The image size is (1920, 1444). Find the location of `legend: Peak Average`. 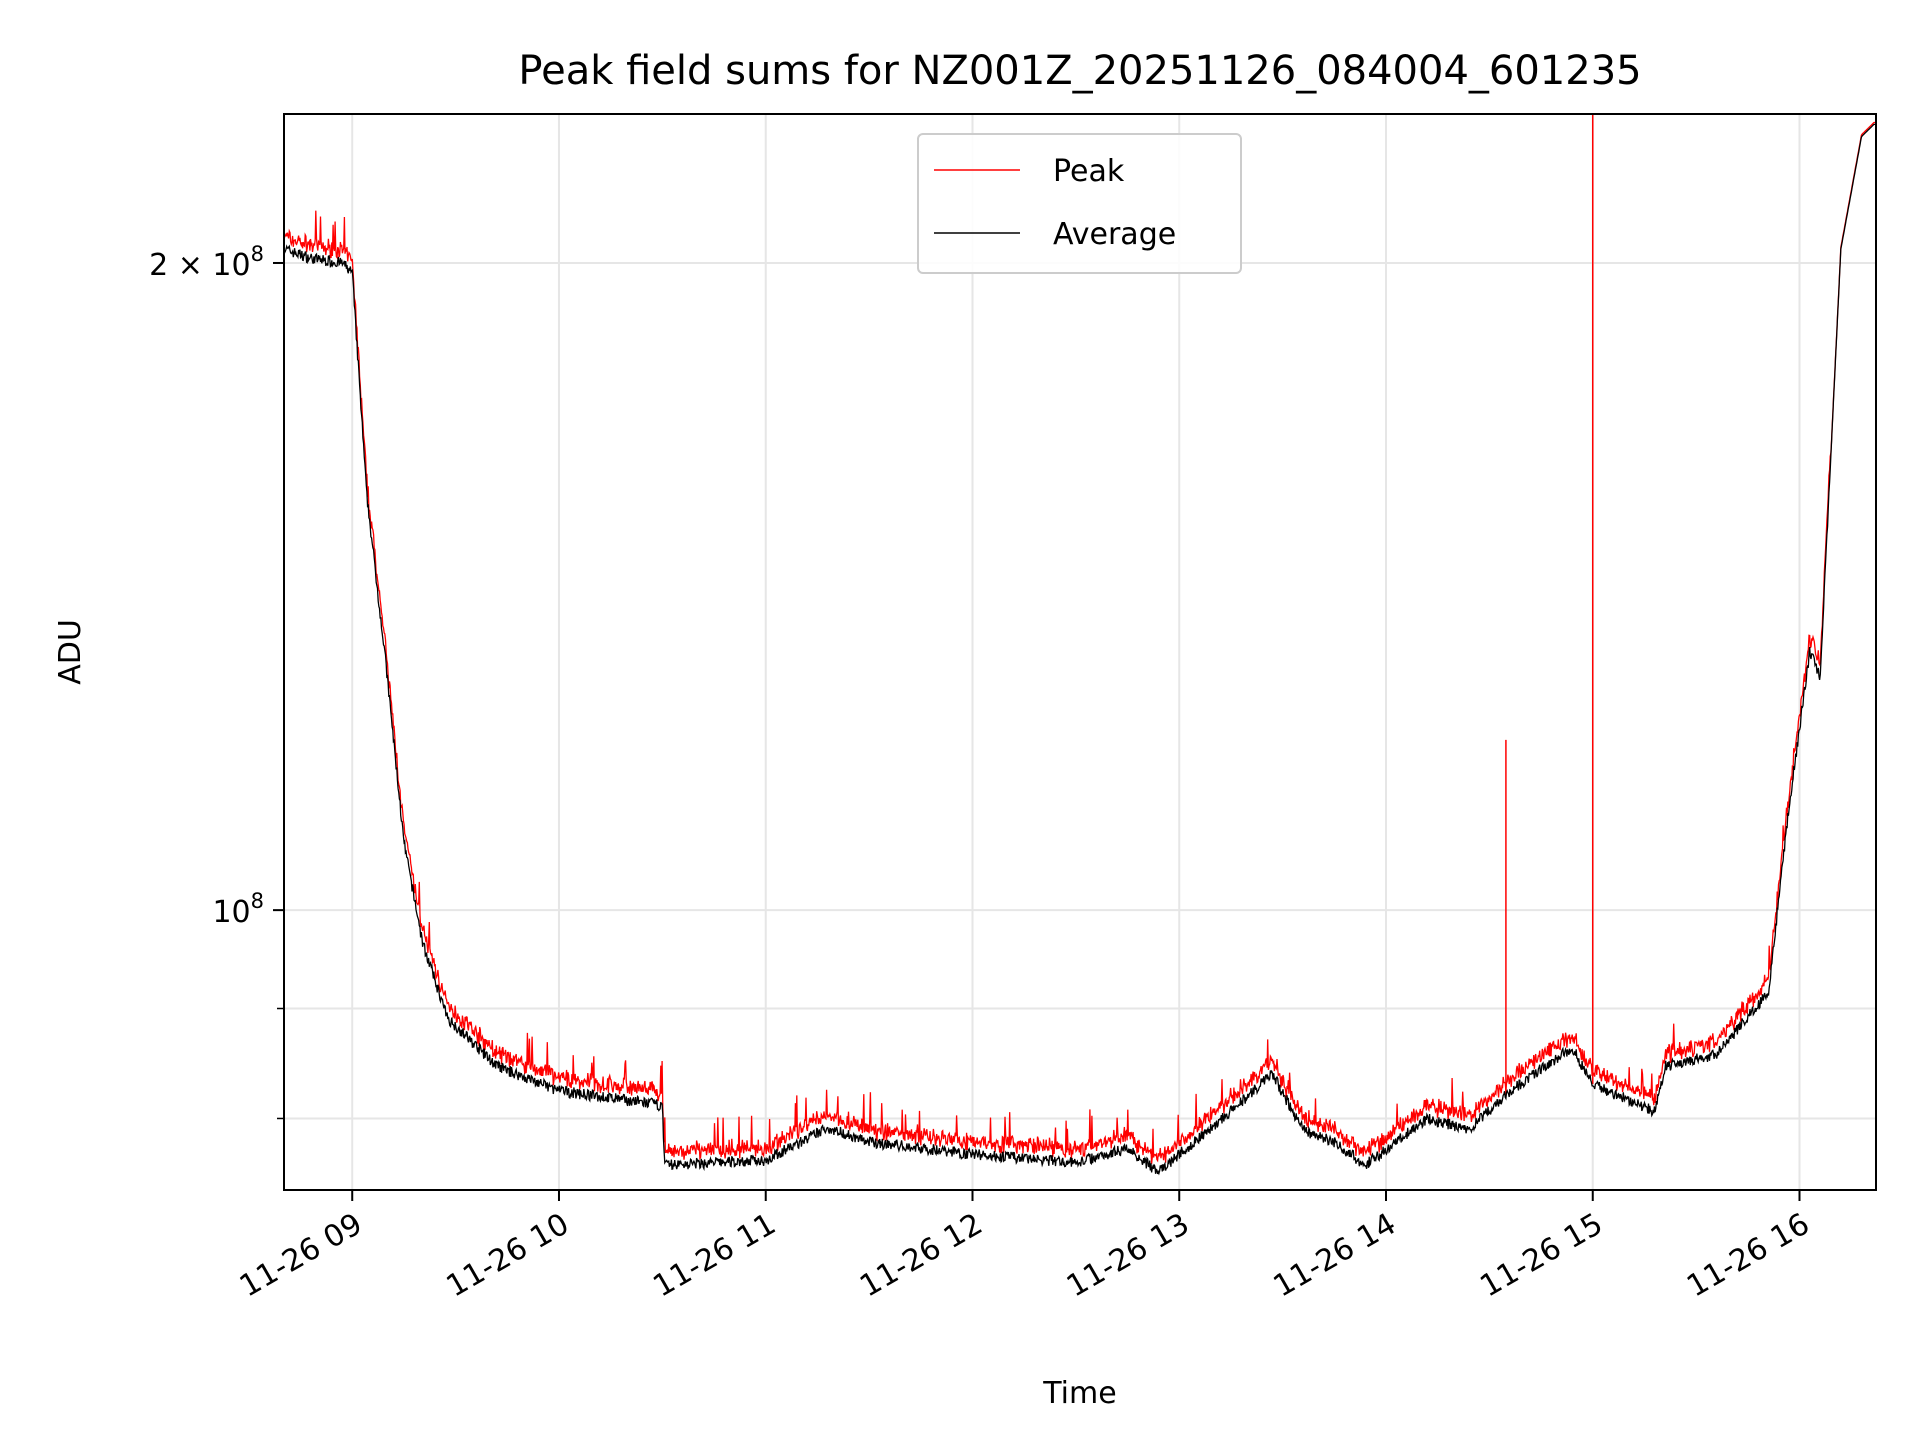

legend: Peak Average is located at coordinates (1079, 203).